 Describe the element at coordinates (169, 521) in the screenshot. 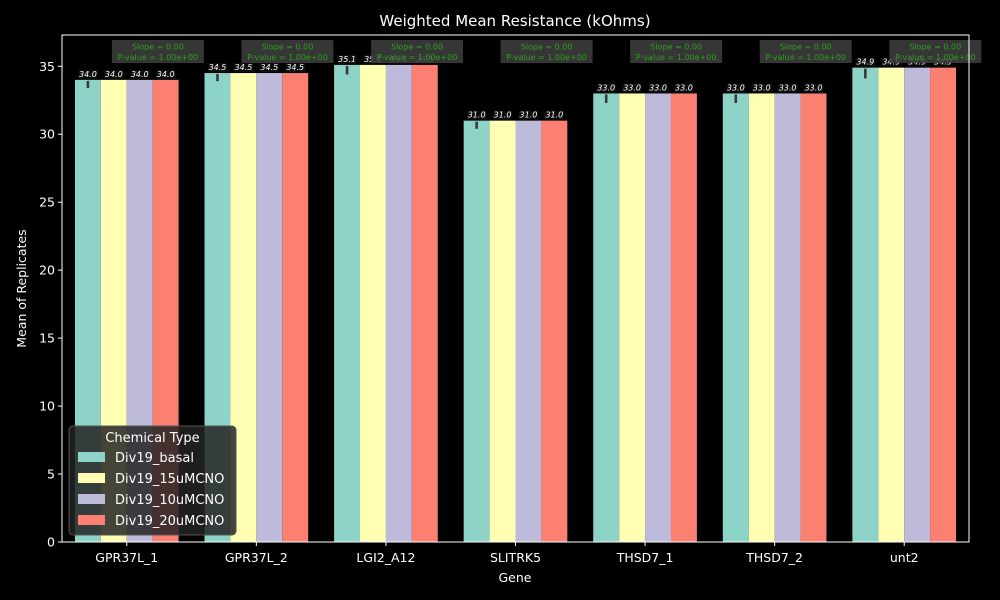

I see `legend-entry: Div19_20uMCNO` at that location.